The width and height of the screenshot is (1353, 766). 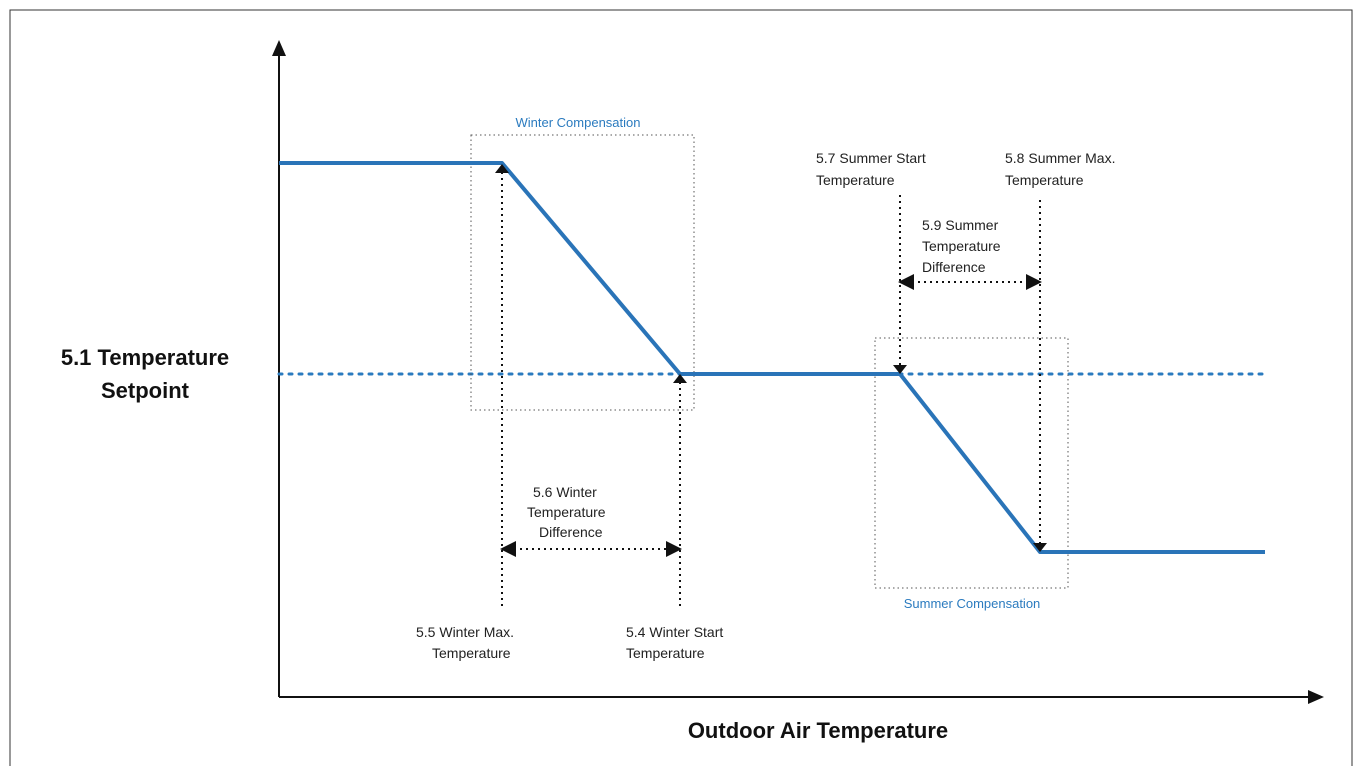 I want to click on y-label: 5.1 Temperature, so click(x=145, y=357).